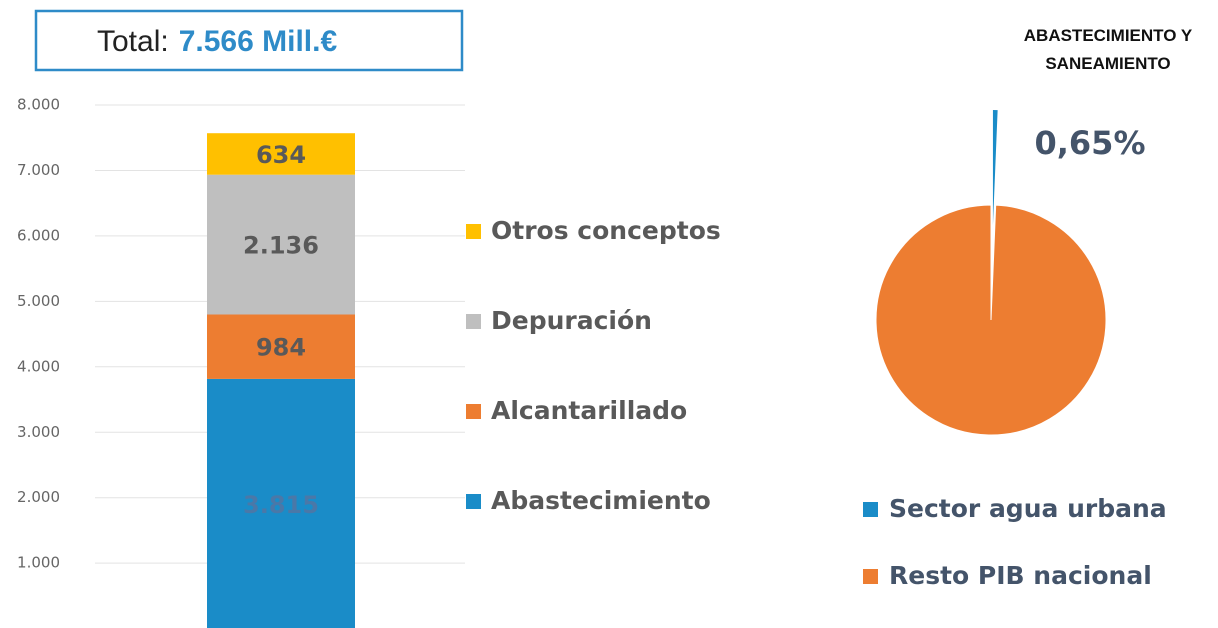  I want to click on y-tick-label: 8.000, so click(38, 105).